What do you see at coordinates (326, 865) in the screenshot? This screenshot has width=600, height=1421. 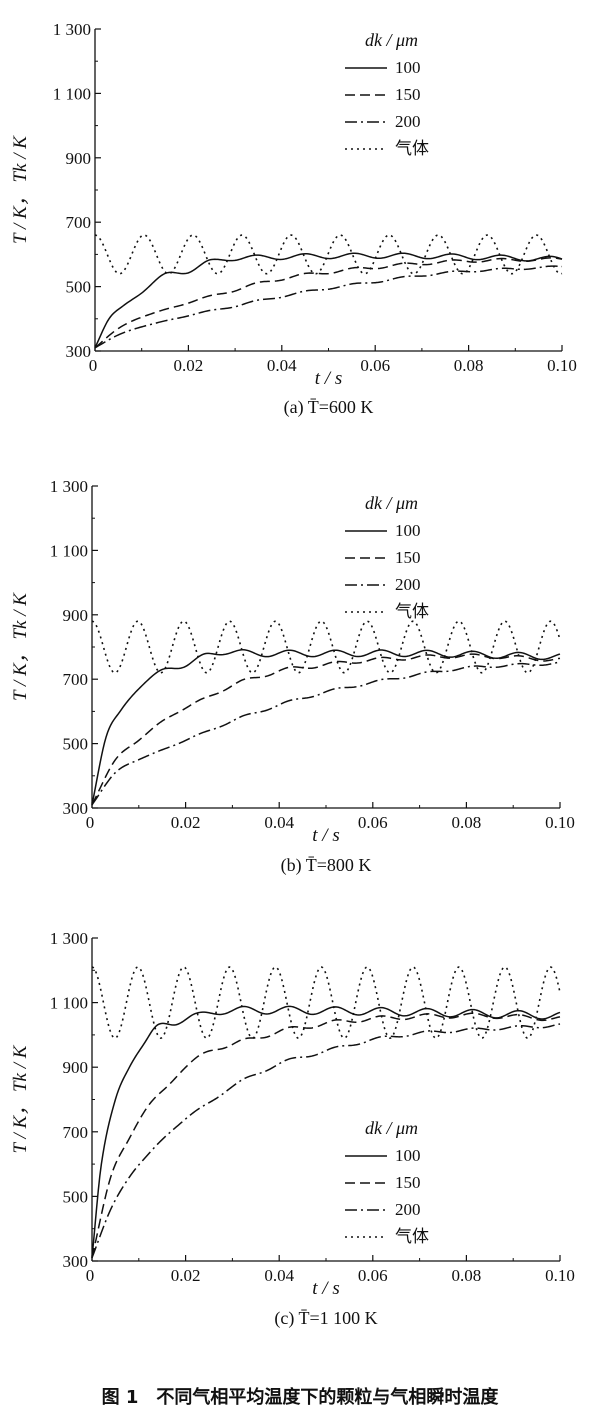 I see `panel-caption: (b) T̄=800 K` at bounding box center [326, 865].